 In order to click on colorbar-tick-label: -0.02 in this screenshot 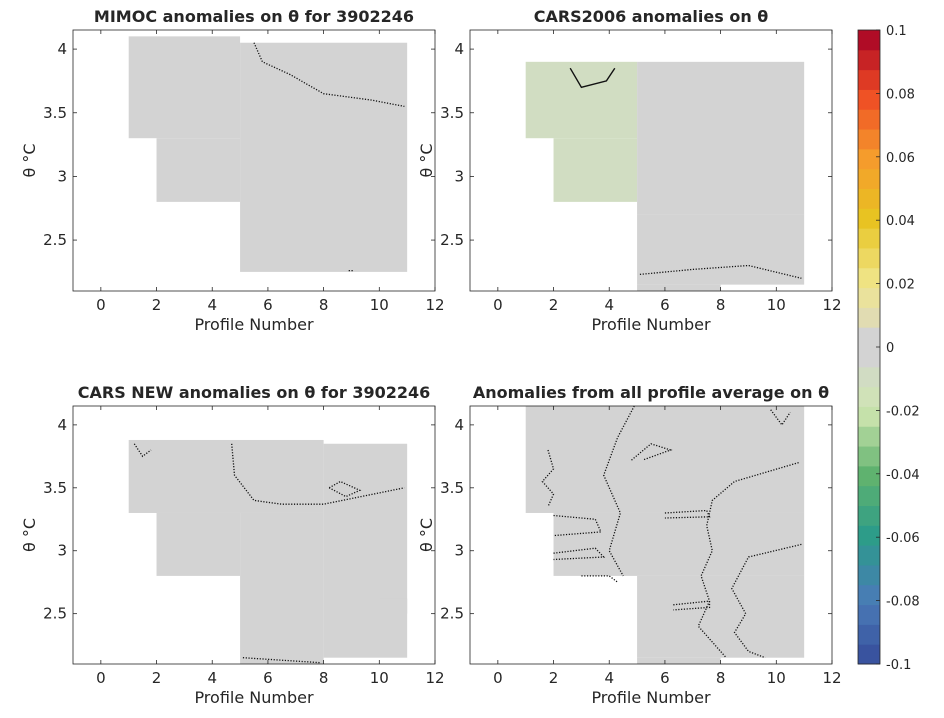, I will do `click(903, 411)`.